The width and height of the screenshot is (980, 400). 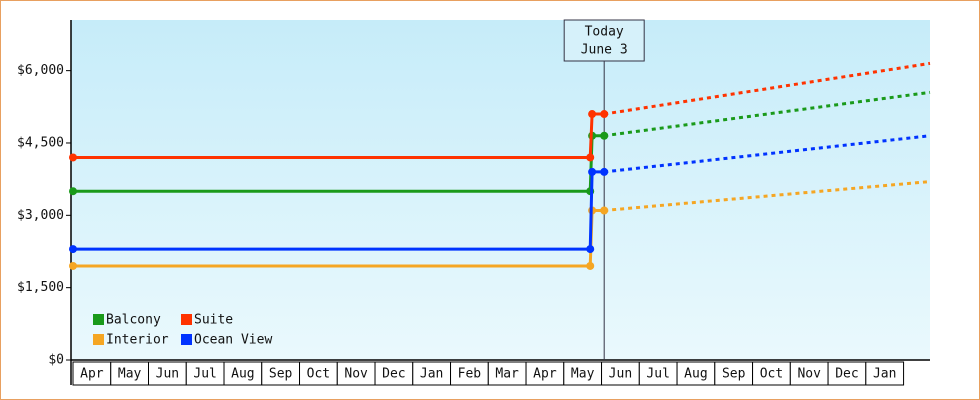 What do you see at coordinates (40, 287) in the screenshot?
I see `y-tick-label: $1,500` at bounding box center [40, 287].